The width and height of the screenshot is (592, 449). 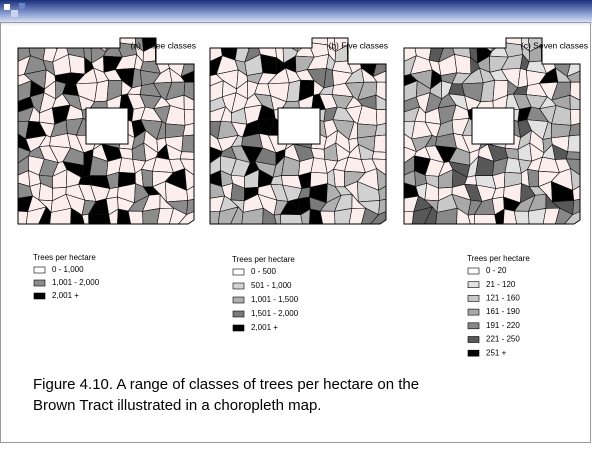 What do you see at coordinates (496, 352) in the screenshot?
I see `legend-label: 251 +` at bounding box center [496, 352].